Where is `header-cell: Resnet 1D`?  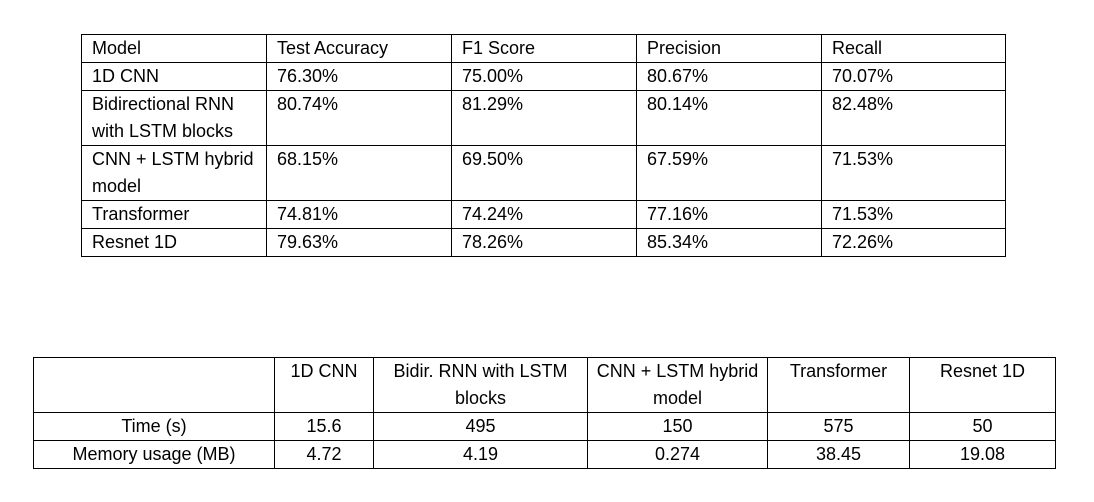
header-cell: Resnet 1D is located at coordinates (982, 385).